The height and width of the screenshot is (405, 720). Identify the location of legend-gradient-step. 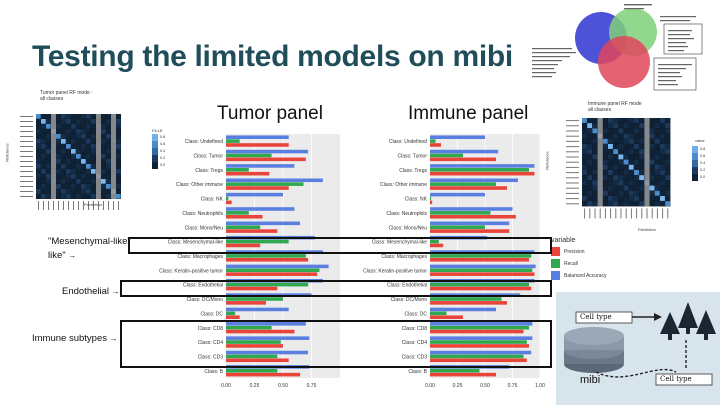
(695, 156).